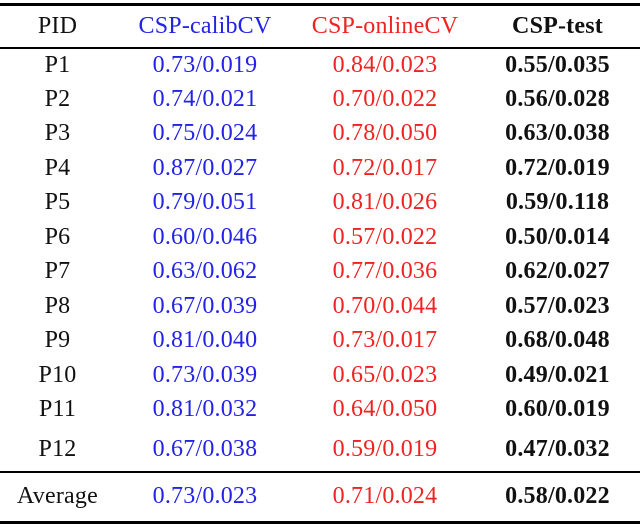  Describe the element at coordinates (385, 271) in the screenshot. I see `onlinecv-cell: 0.77/0.036` at that location.